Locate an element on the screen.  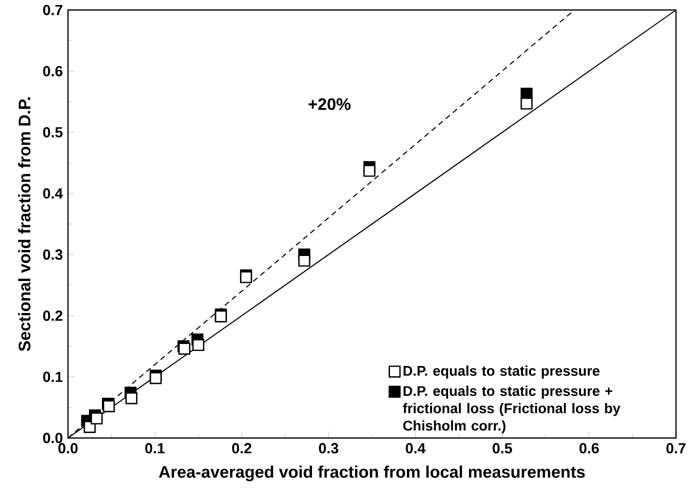
y-tick-label: 0.2 is located at coordinates (52, 315).